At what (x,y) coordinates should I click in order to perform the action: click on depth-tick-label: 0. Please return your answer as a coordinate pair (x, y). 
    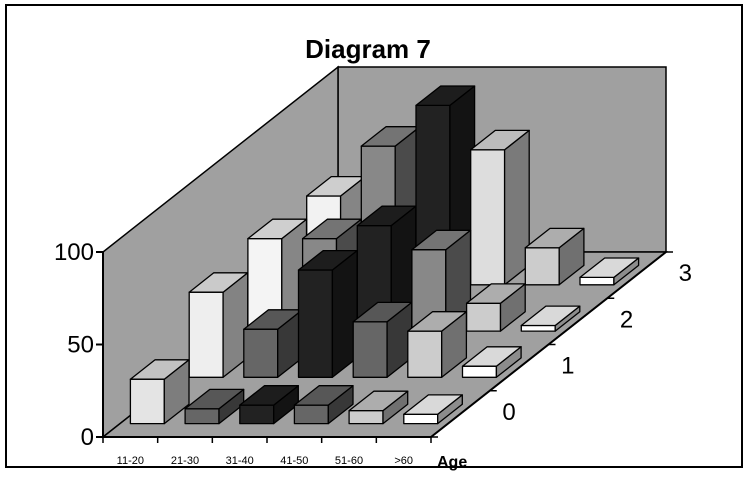
    Looking at the image, I should click on (508, 412).